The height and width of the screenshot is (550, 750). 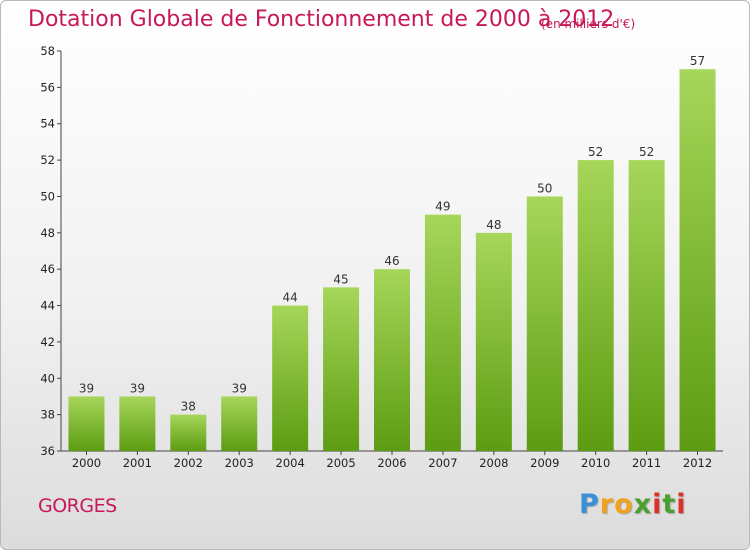 What do you see at coordinates (340, 279) in the screenshot?
I see `value-label-2005: 45` at bounding box center [340, 279].